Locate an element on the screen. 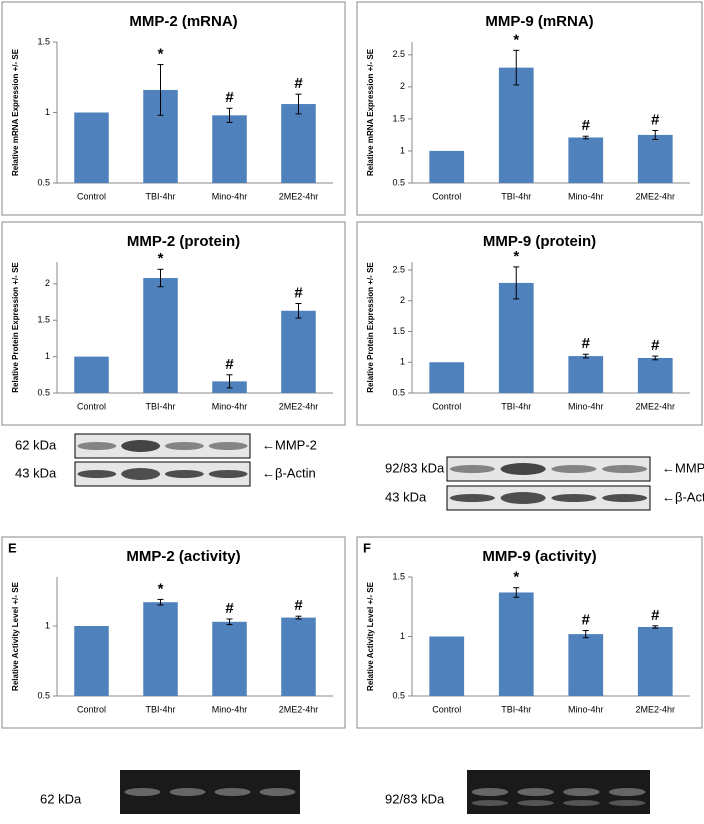 The width and height of the screenshot is (704, 824). y-axis-label: Relative Protein Expression +/- SE is located at coordinates (370, 327).